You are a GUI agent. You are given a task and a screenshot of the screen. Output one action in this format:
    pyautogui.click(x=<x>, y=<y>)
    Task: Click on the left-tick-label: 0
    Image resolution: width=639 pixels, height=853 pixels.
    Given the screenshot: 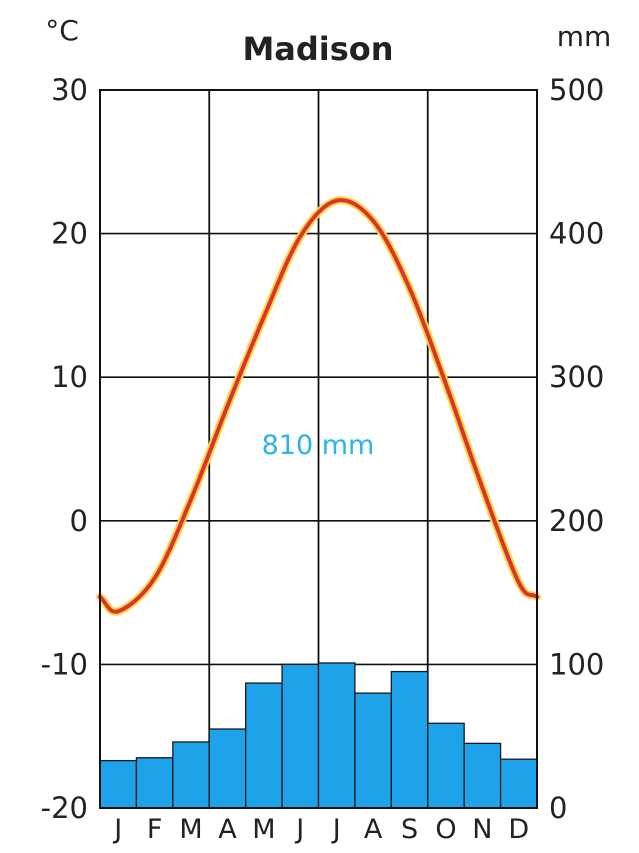 What is the action you would take?
    pyautogui.click(x=79, y=521)
    